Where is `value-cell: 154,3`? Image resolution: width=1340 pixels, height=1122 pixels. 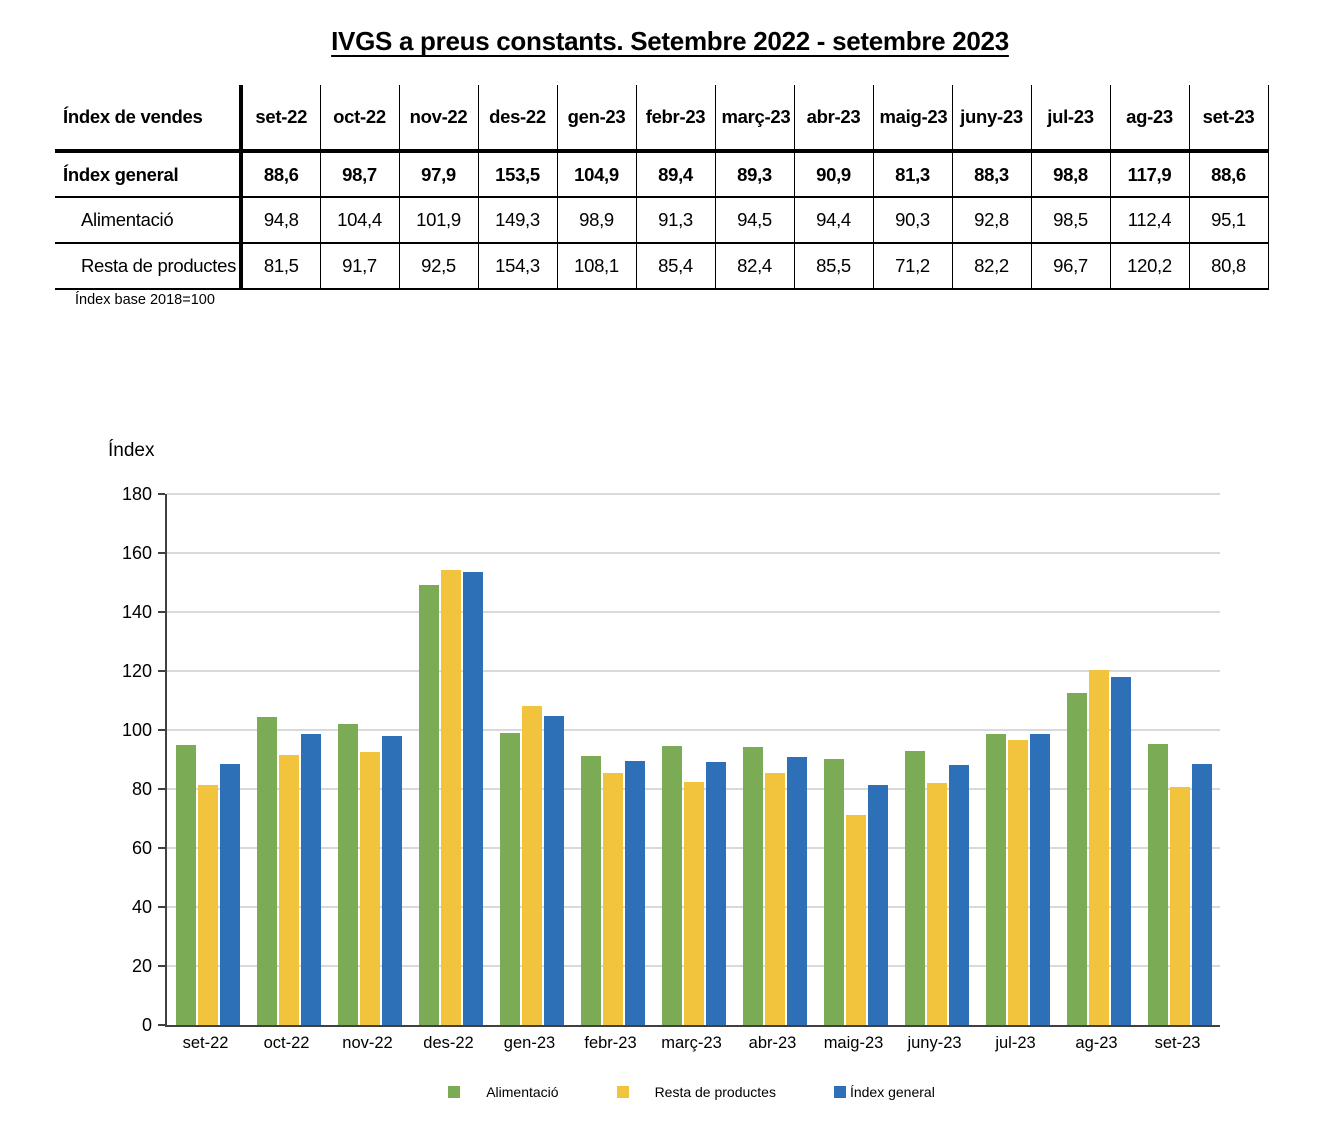
value-cell: 154,3 is located at coordinates (517, 266).